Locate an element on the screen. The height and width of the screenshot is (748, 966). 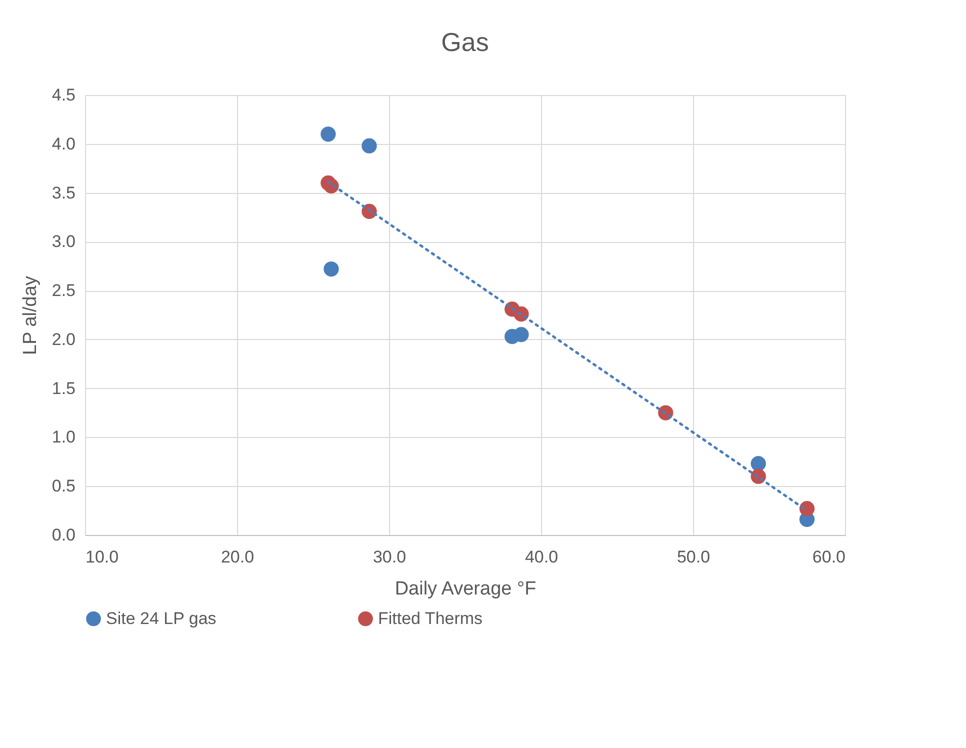
y-tick-label: 0.0 is located at coordinates (64, 535).